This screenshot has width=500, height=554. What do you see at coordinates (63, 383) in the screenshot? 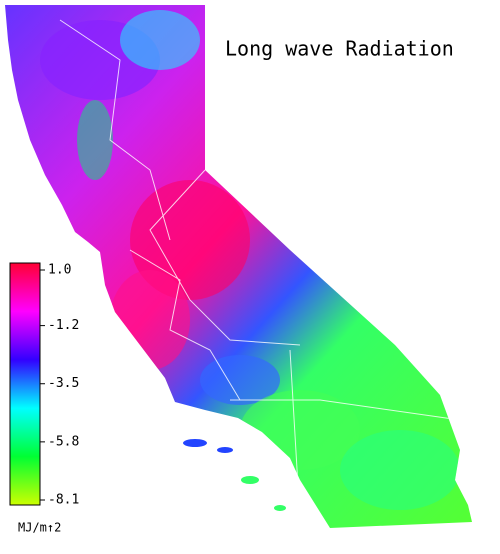
I see `colorbar-tick-label: -3.5` at bounding box center [63, 383].